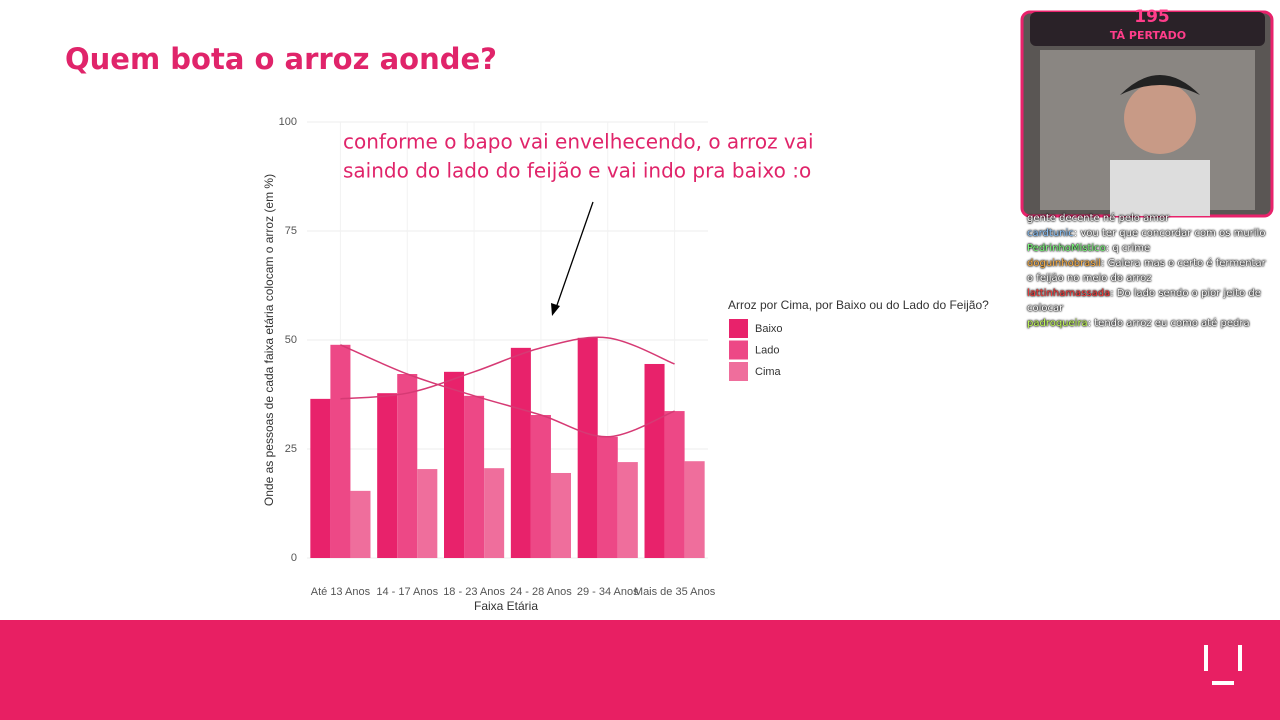  Describe the element at coordinates (1066, 248) in the screenshot. I see `chat-user: PedrinhoMistico` at that location.